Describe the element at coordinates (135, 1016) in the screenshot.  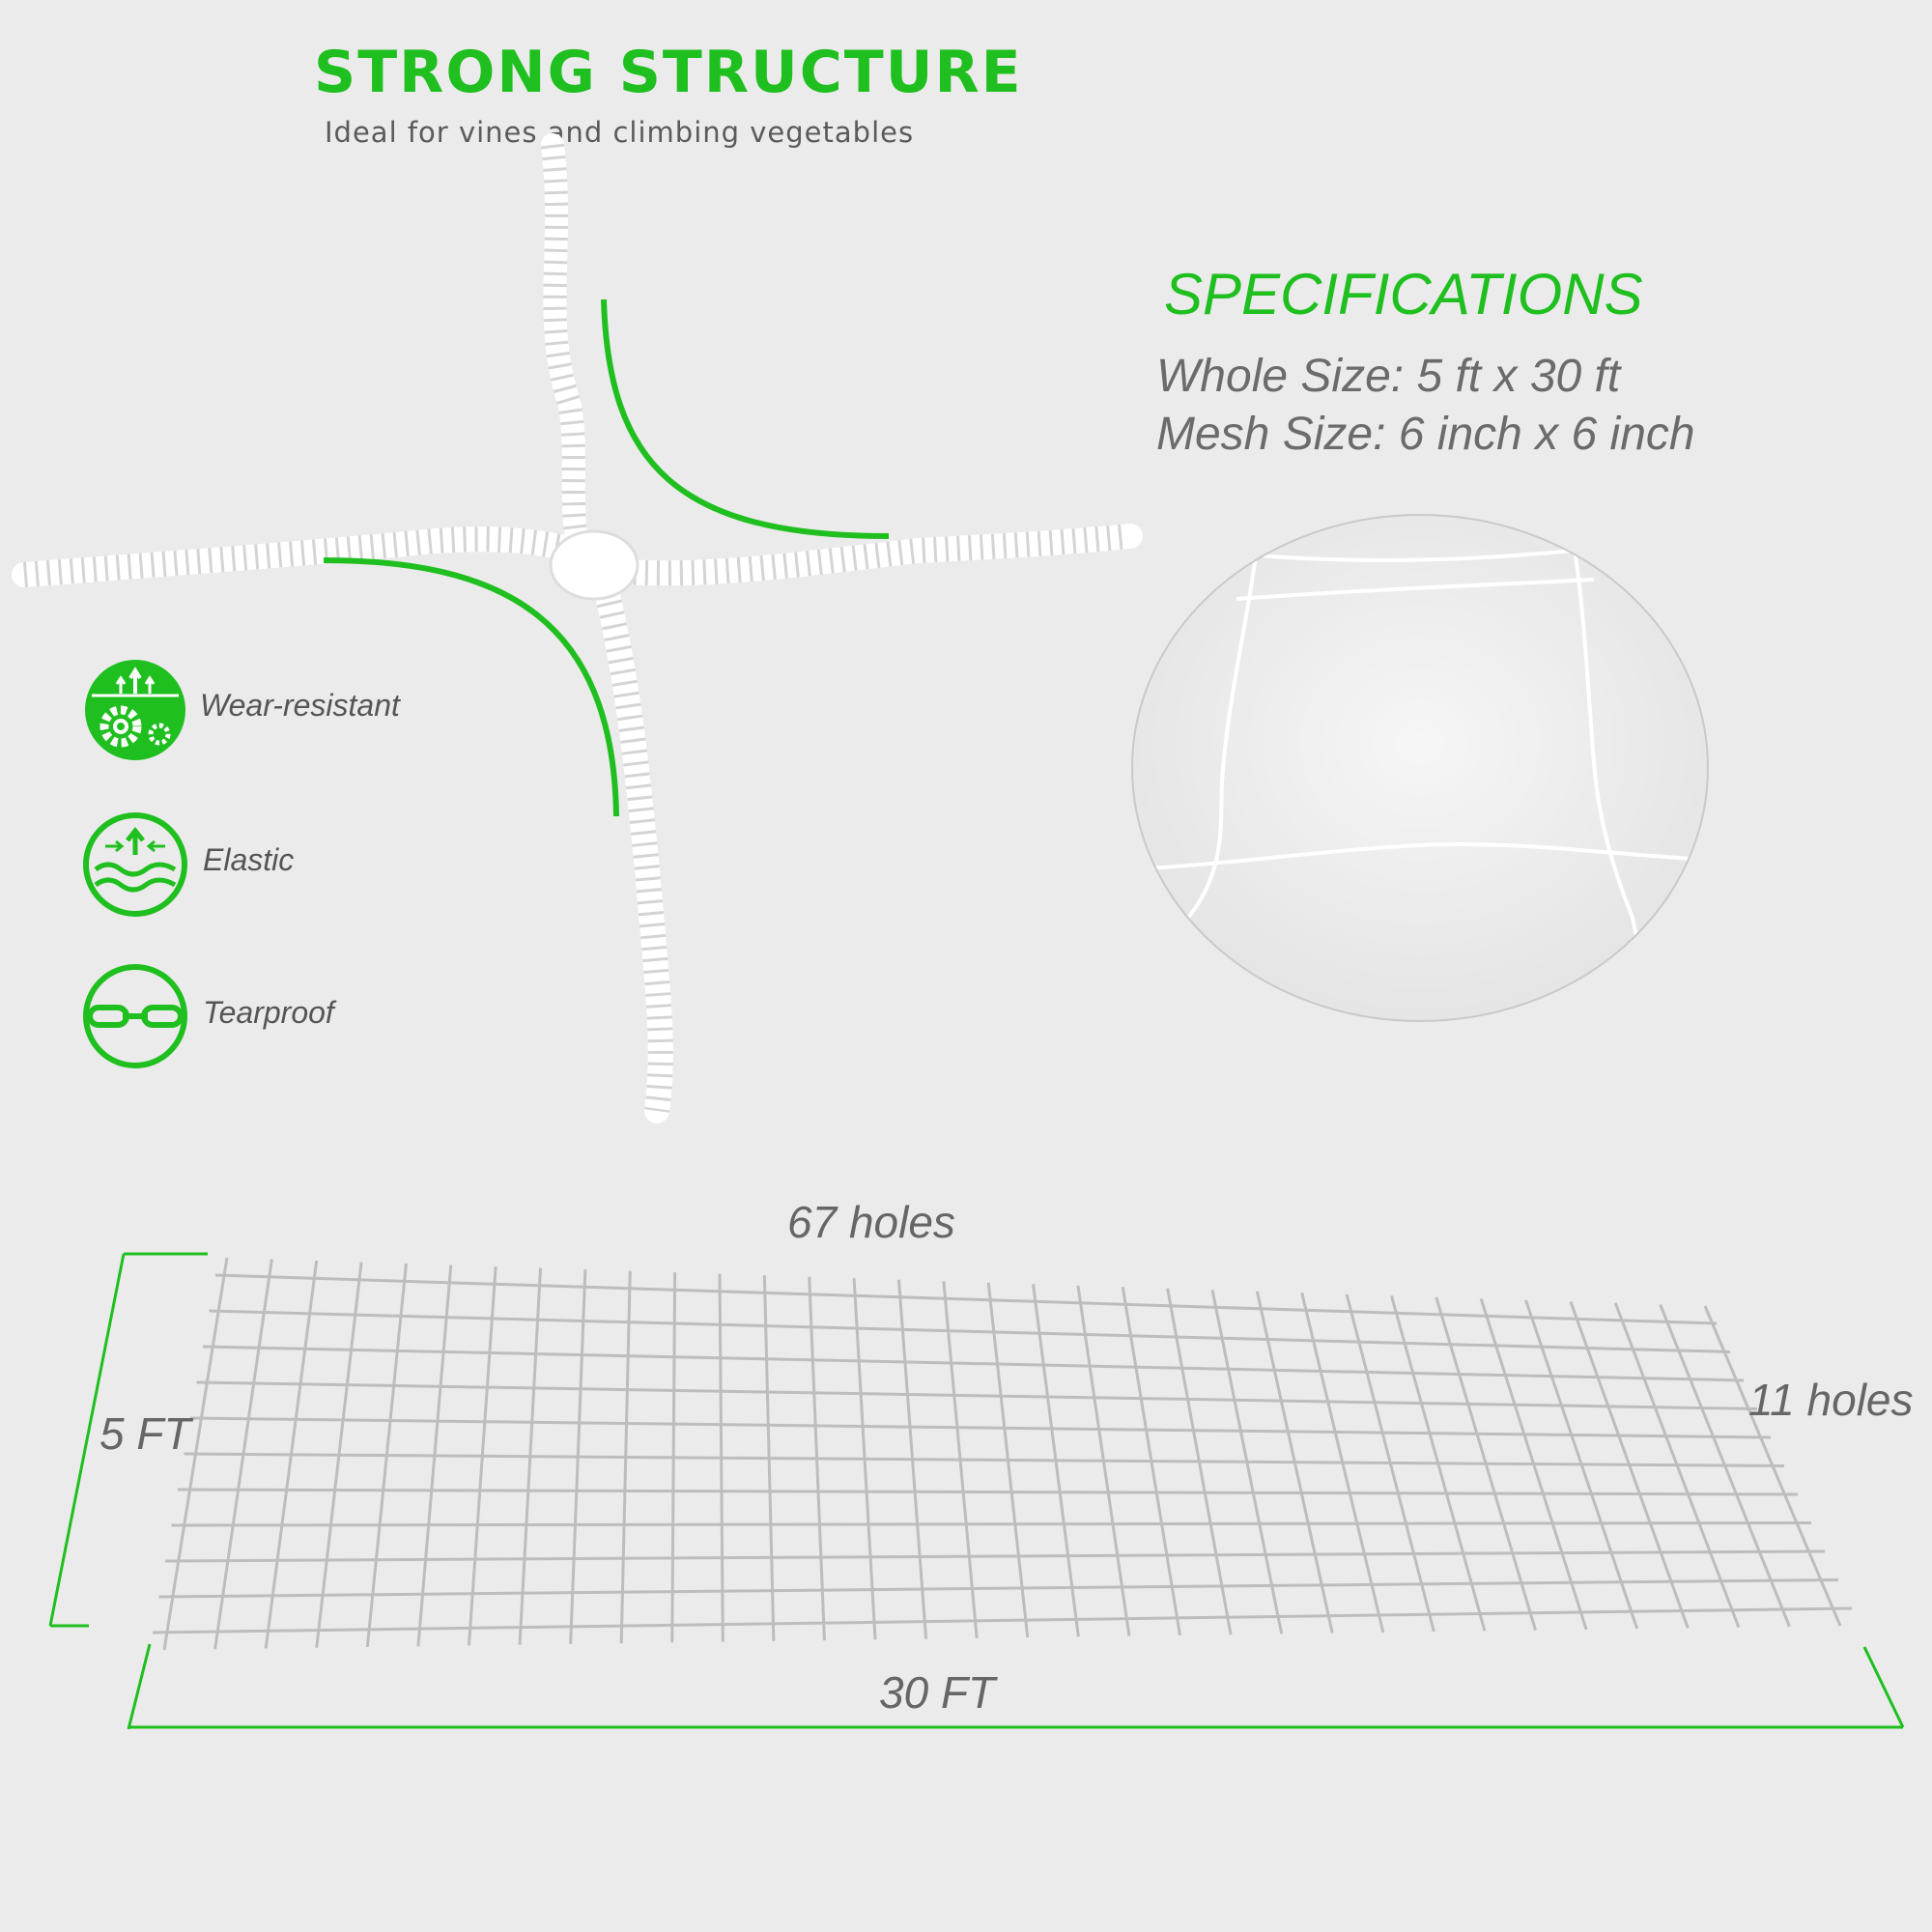
I see `chain-link-icon` at that location.